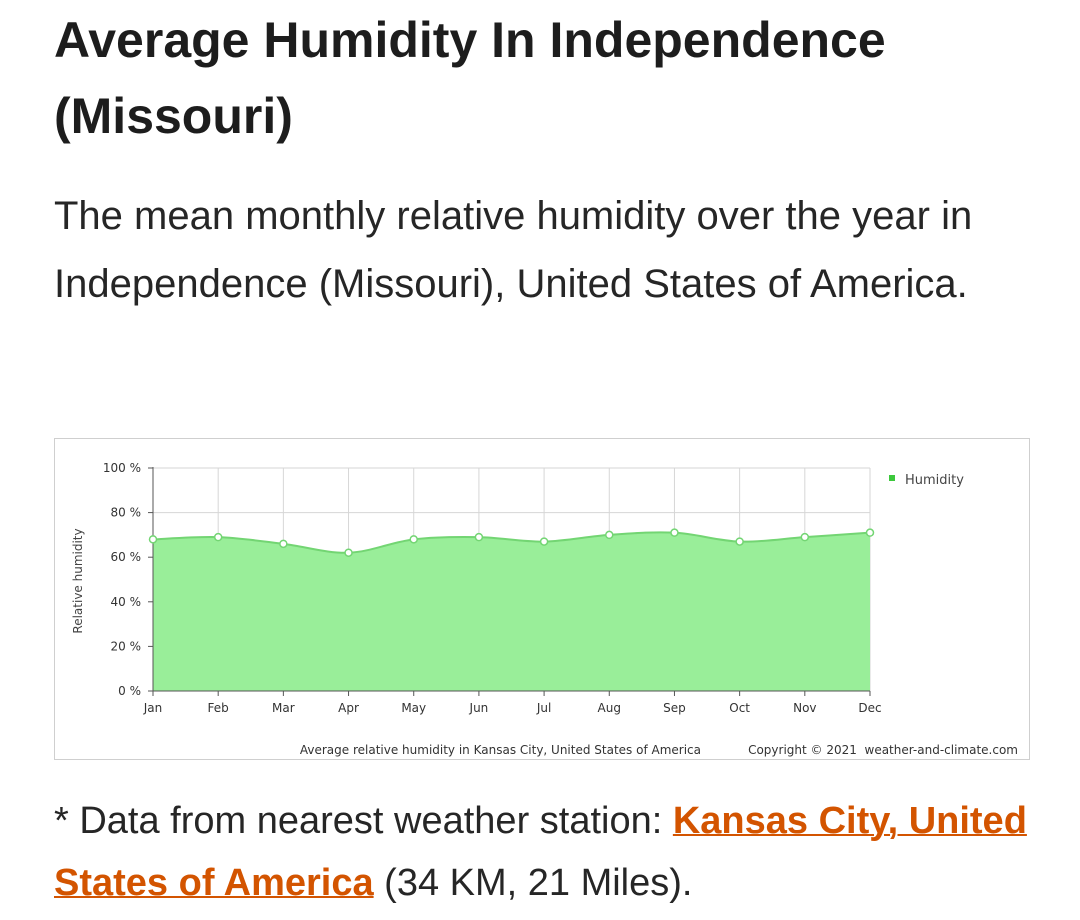 This screenshot has width=1080, height=920. I want to click on x-tick-label: Aug, so click(609, 708).